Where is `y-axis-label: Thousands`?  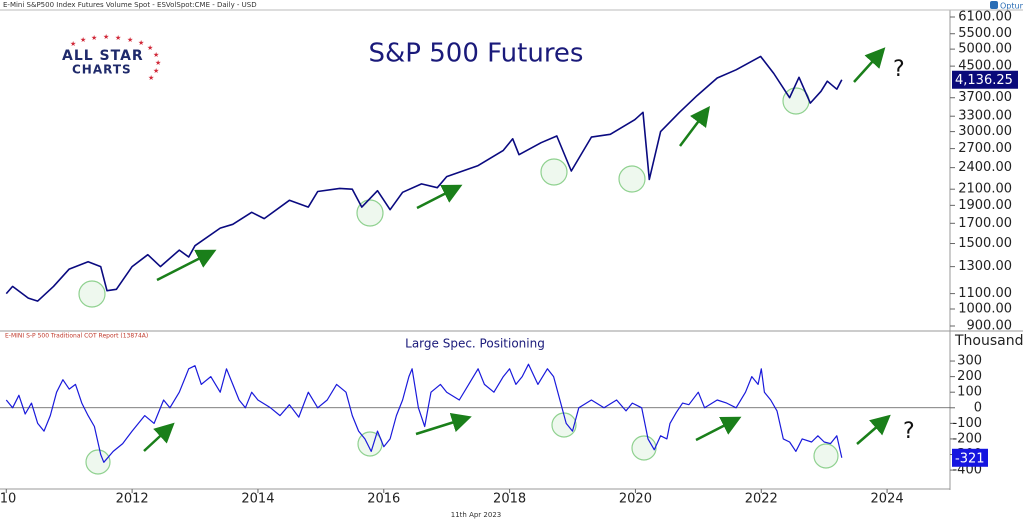 y-axis-label: Thousands is located at coordinates (988, 341).